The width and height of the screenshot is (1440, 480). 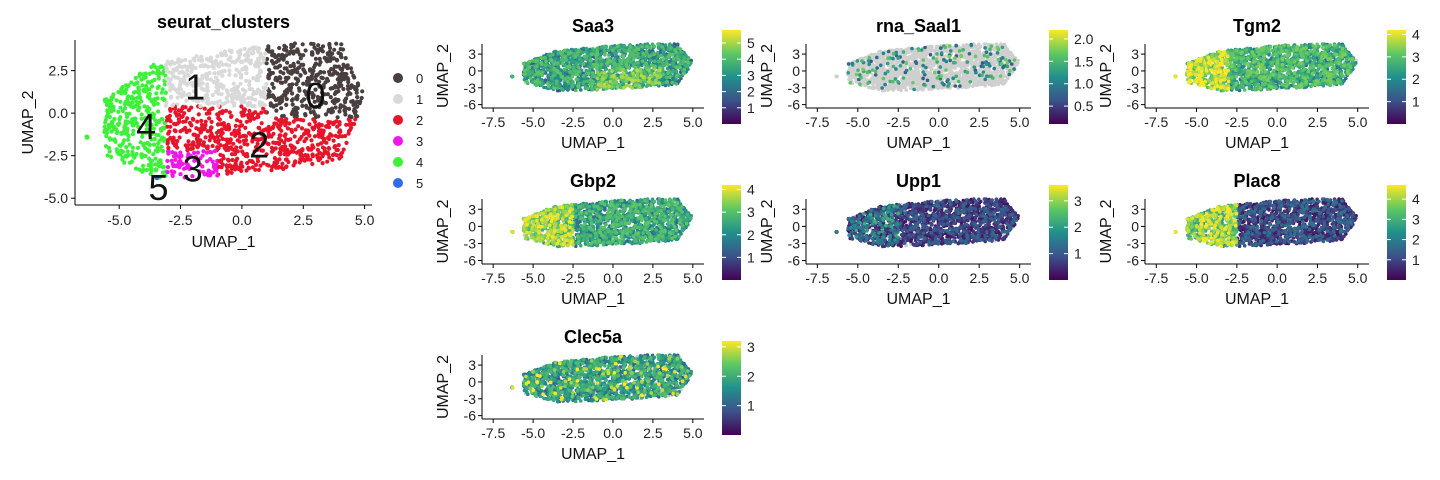 What do you see at coordinates (398, 162) in the screenshot?
I see `legend-swatch` at bounding box center [398, 162].